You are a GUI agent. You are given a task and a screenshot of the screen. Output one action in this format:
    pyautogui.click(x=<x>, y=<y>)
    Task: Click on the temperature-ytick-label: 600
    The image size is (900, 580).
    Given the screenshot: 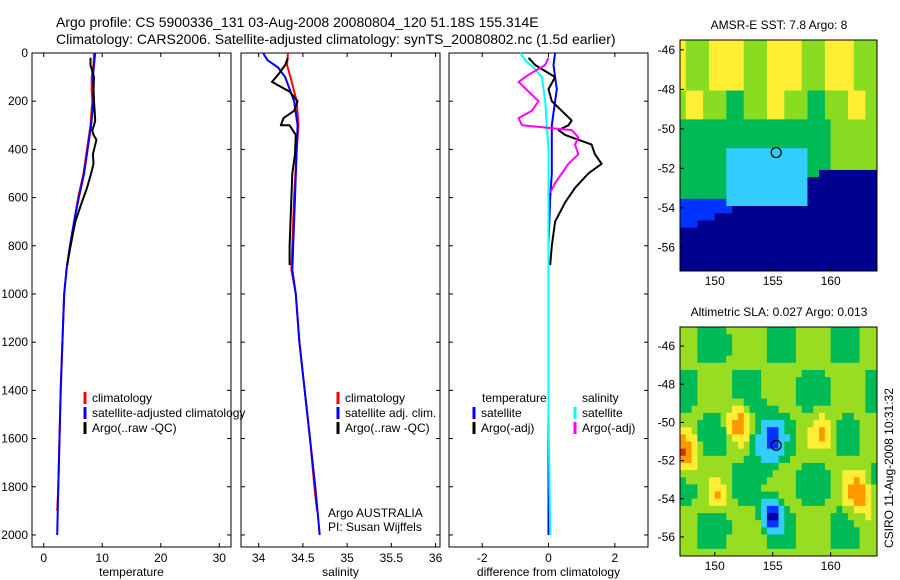 What is the action you would take?
    pyautogui.click(x=18, y=198)
    